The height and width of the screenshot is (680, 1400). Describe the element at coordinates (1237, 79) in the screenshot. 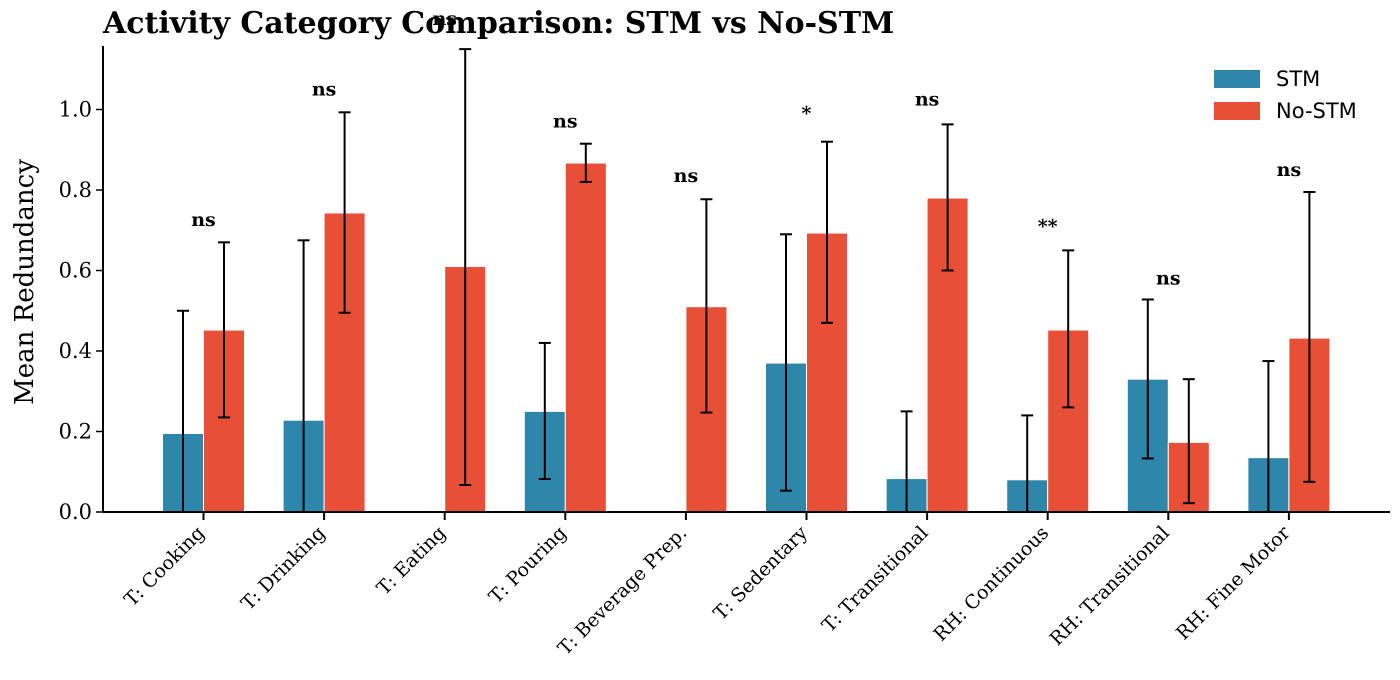

I see `legend-swatch-stm` at that location.